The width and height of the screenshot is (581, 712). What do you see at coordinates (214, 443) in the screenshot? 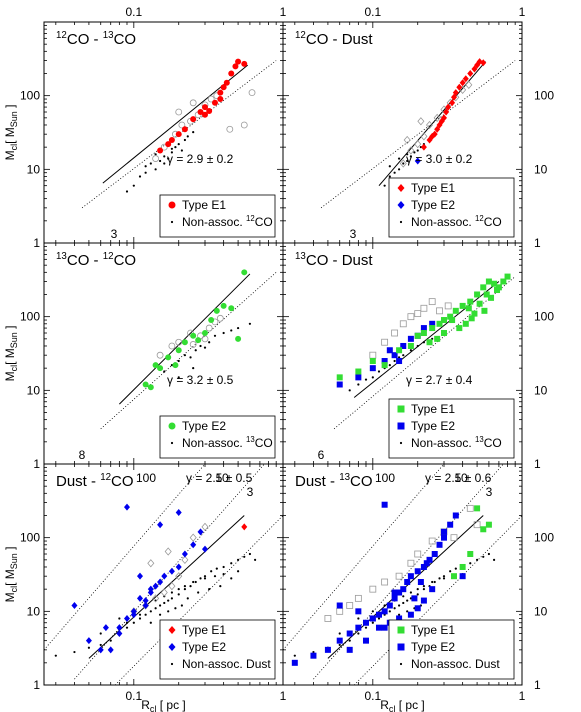
I see `label-part: Non-assoc.` at bounding box center [214, 443].